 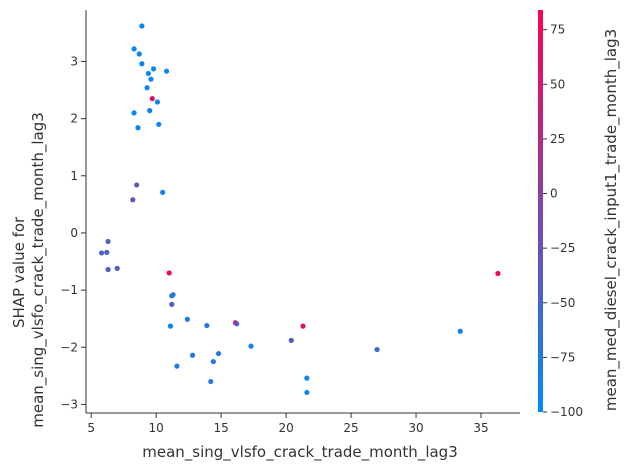 I want to click on colorbar-tick-label: 0, so click(x=554, y=194).